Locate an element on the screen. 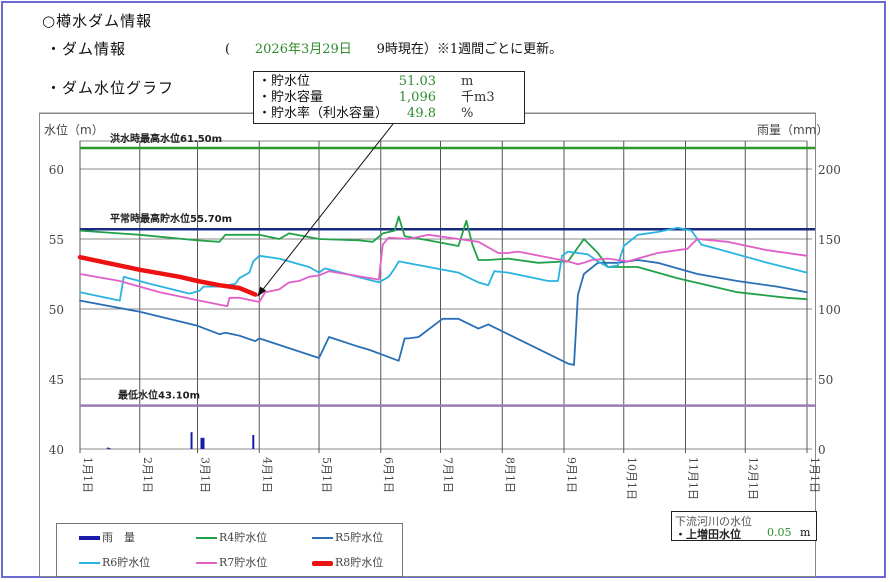 This screenshot has height=582, width=890. legend-swatch-r5 is located at coordinates (322, 538).